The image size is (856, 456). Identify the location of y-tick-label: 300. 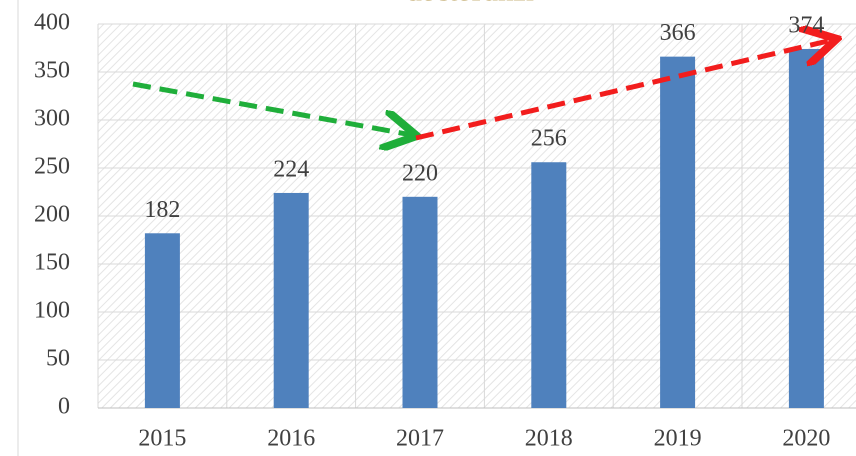
(52, 119).